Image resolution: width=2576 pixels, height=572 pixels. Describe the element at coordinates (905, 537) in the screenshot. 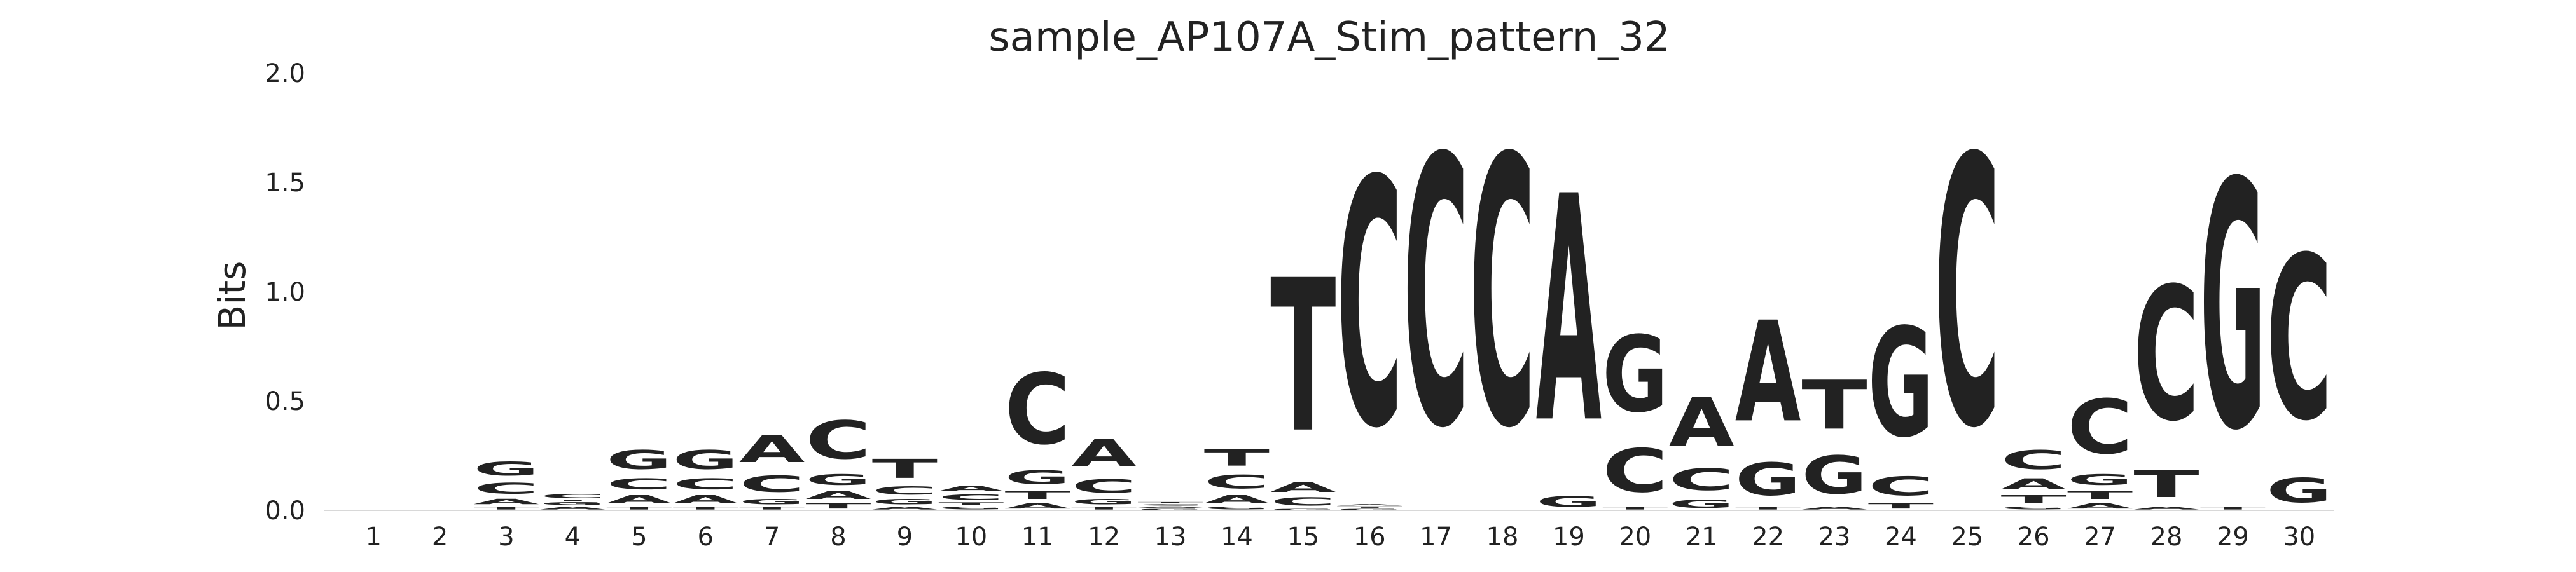

I see `x-tick-label: 9` at that location.